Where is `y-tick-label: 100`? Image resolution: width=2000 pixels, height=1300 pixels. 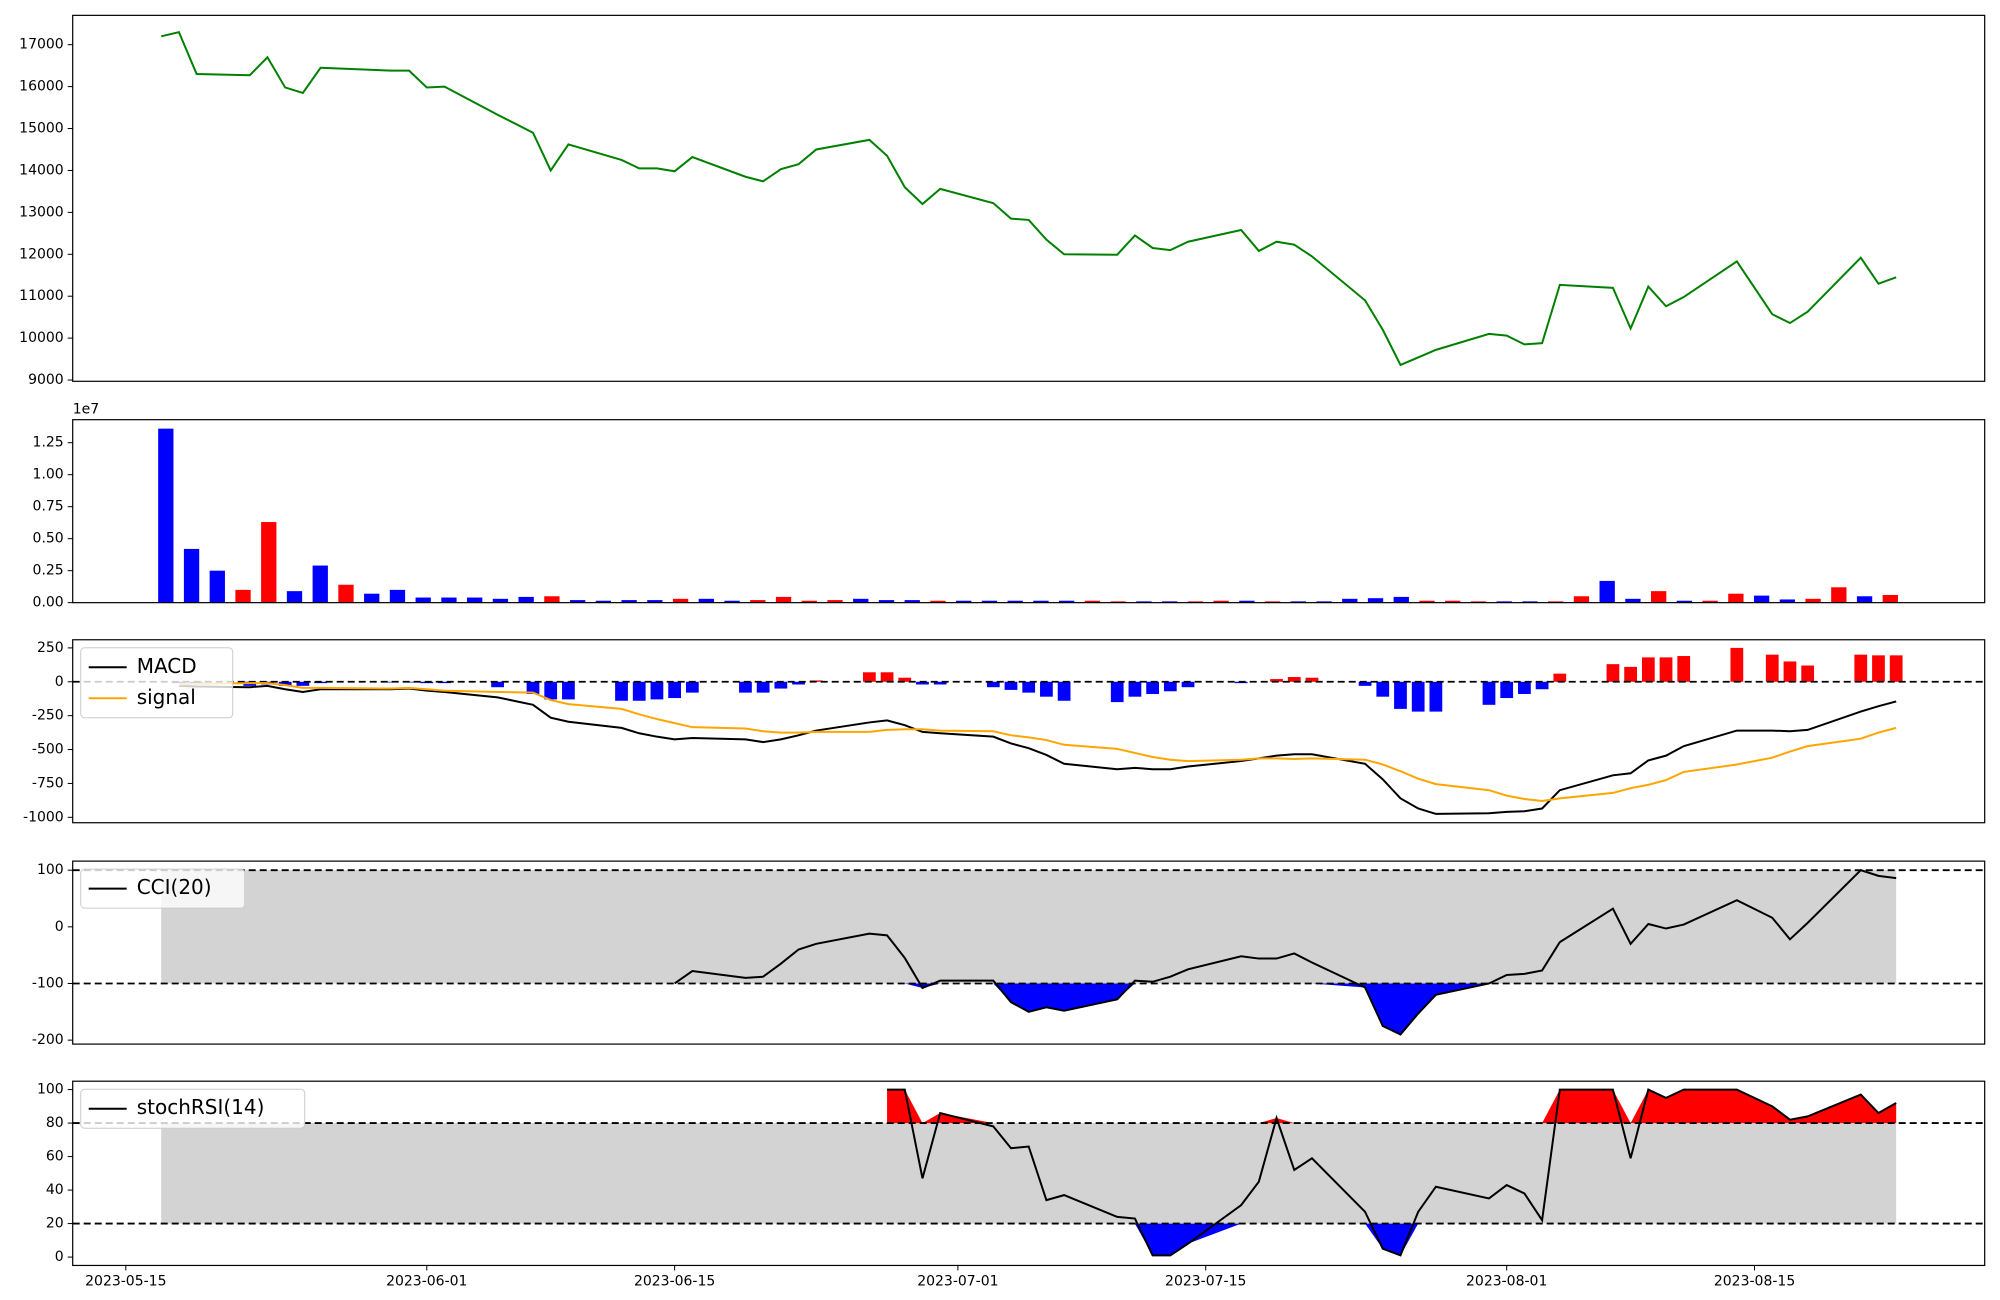 y-tick-label: 100 is located at coordinates (50, 1090).